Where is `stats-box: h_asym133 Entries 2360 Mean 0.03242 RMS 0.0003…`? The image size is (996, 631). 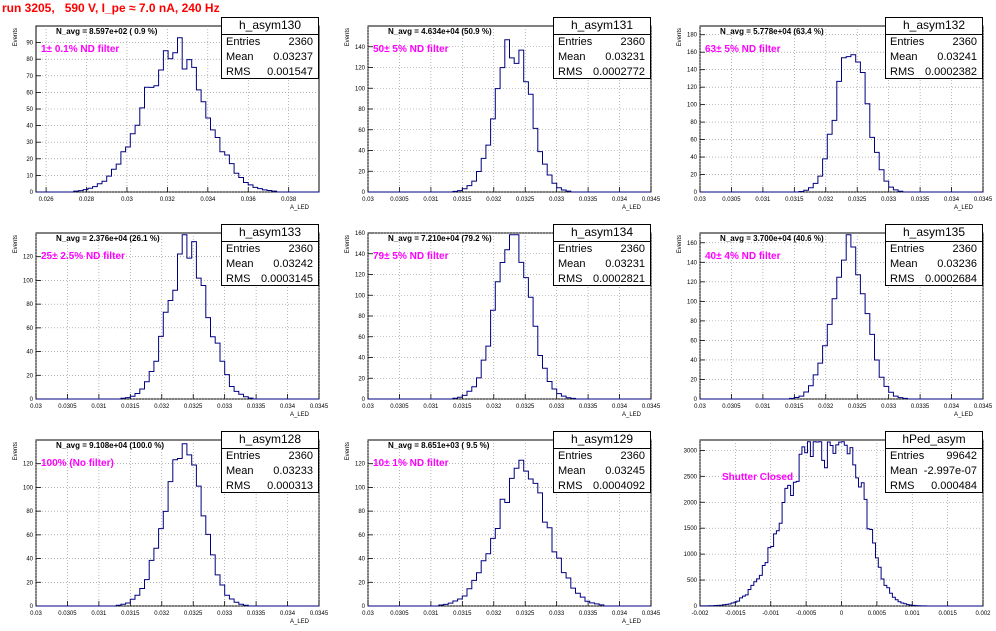
stats-box: h_asym133 Entries 2360 Mean 0.03242 RMS 0.0003… is located at coordinates (270, 255).